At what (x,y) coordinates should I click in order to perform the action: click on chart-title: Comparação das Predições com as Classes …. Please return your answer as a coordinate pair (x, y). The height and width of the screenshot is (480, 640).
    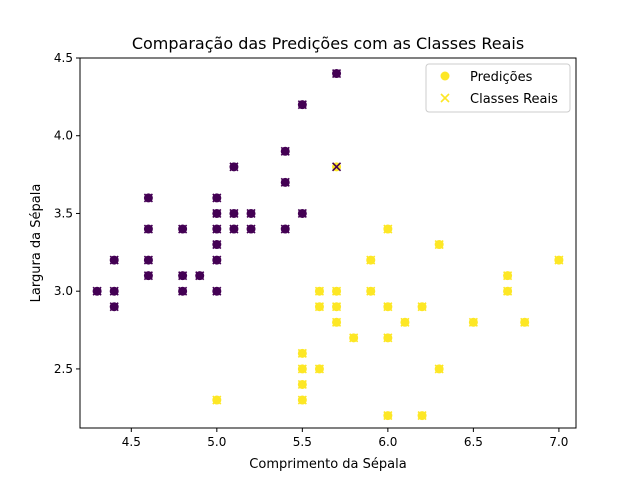
    Looking at the image, I should click on (328, 43).